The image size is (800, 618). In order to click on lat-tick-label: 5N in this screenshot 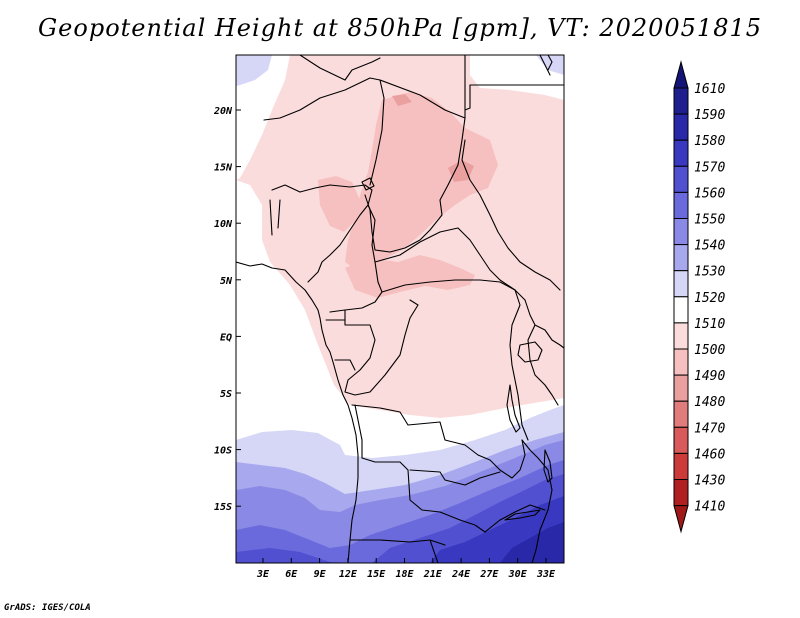, I will do `click(226, 281)`.